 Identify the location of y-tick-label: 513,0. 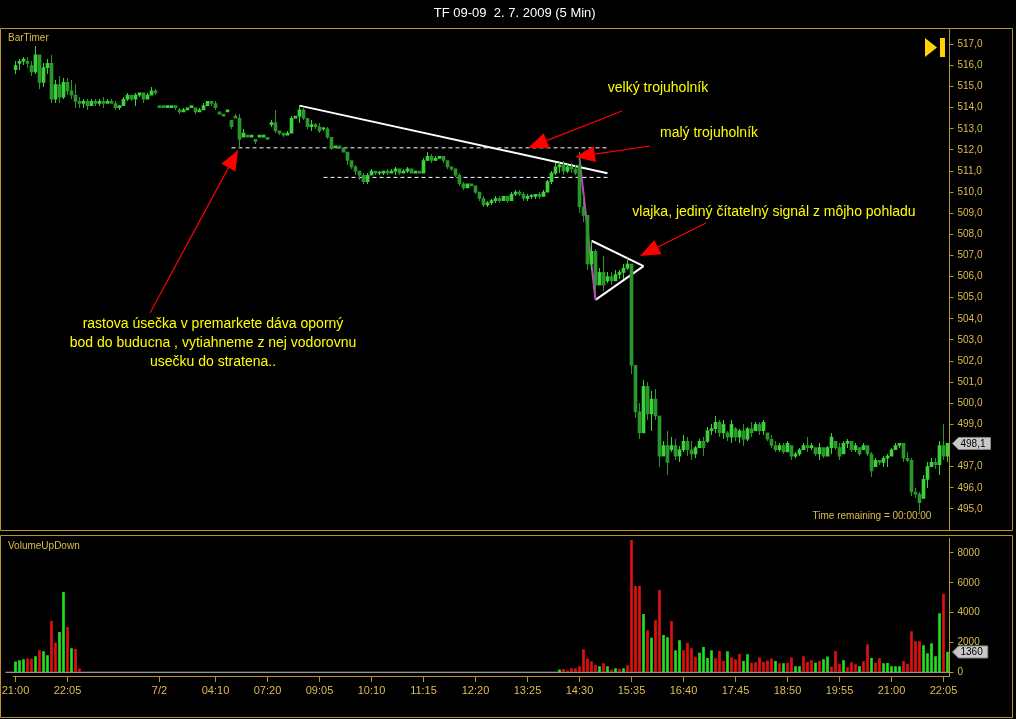
(970, 128).